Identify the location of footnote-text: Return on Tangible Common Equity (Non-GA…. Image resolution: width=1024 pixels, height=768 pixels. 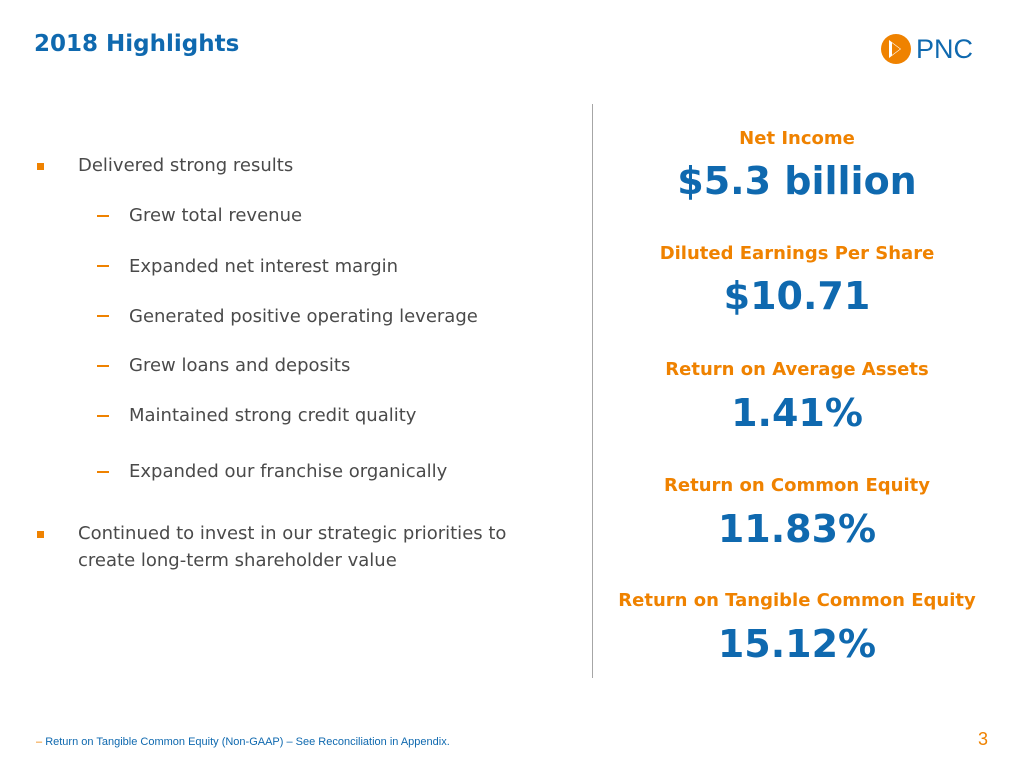
(247, 742).